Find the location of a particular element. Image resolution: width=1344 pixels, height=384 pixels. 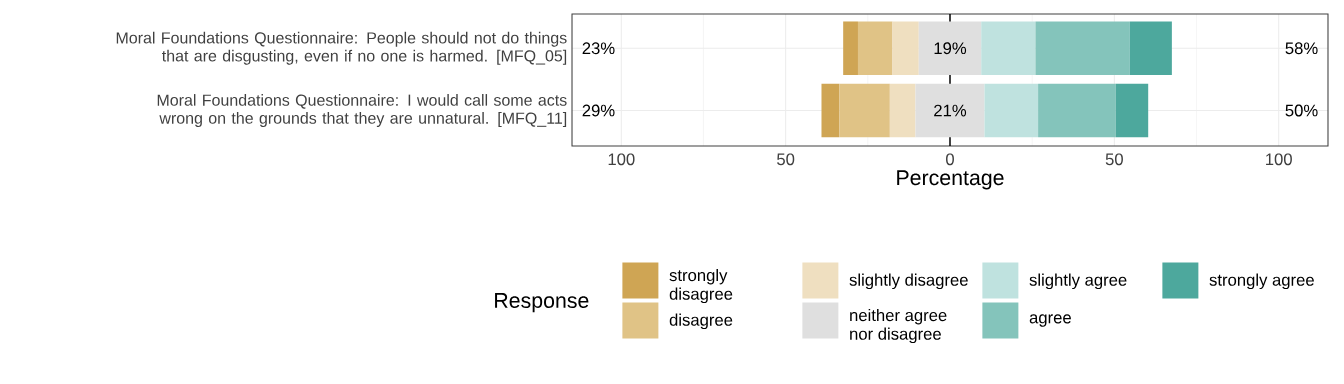

y-tick-label: Moral Foundations Questionnaire: I would call some acts wrong on the grounds that they are unnatural. [MFQ_11] is located at coordinates (362, 110).